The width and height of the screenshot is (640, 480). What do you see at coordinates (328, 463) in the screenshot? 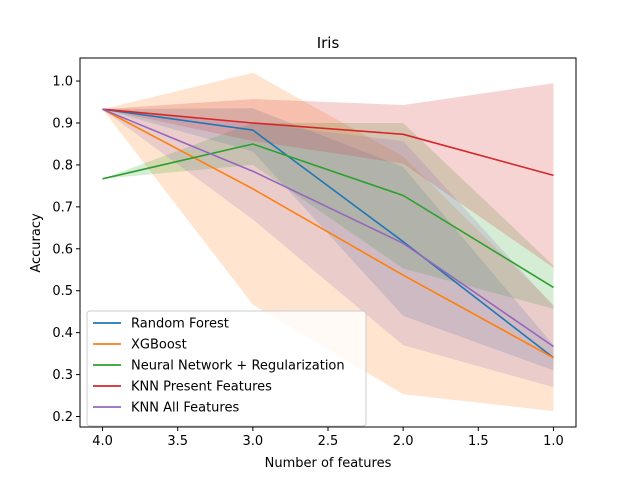
I see `x-axis-label: Number of features` at bounding box center [328, 463].